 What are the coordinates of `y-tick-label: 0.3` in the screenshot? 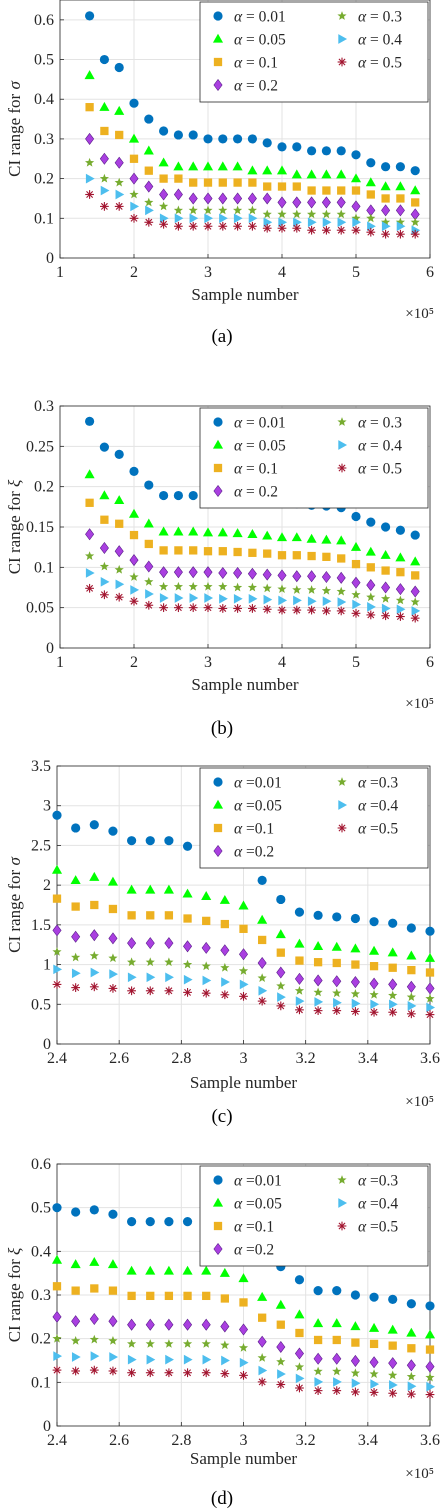 It's located at (44, 406).